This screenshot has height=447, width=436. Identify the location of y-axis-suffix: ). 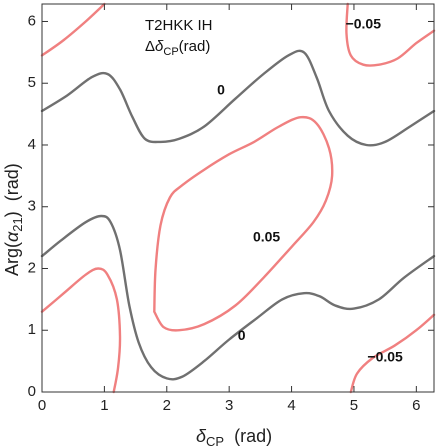
(12, 214).